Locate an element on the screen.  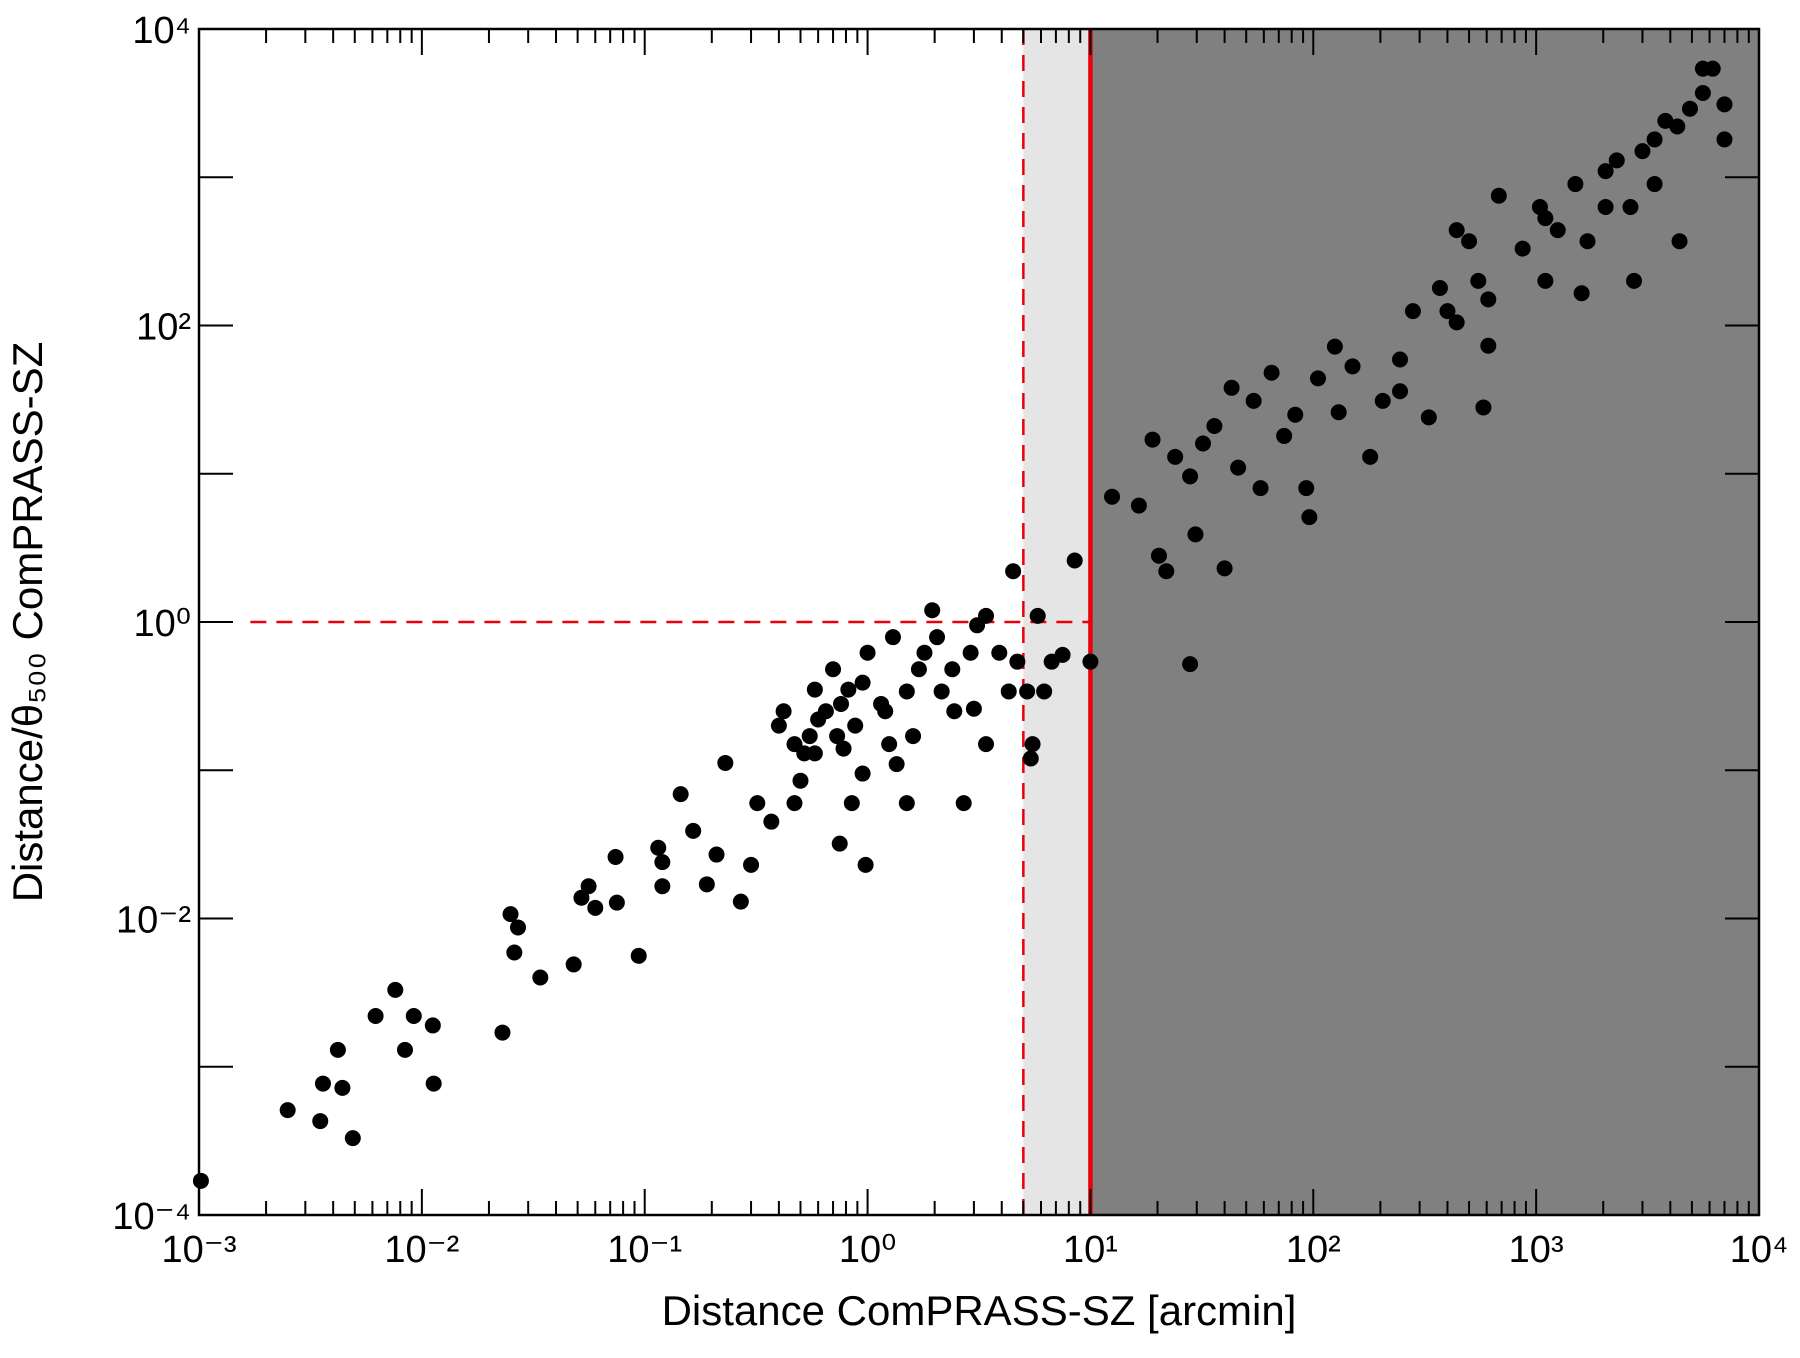
x-tick-label: 10⁻² is located at coordinates (421, 1250).